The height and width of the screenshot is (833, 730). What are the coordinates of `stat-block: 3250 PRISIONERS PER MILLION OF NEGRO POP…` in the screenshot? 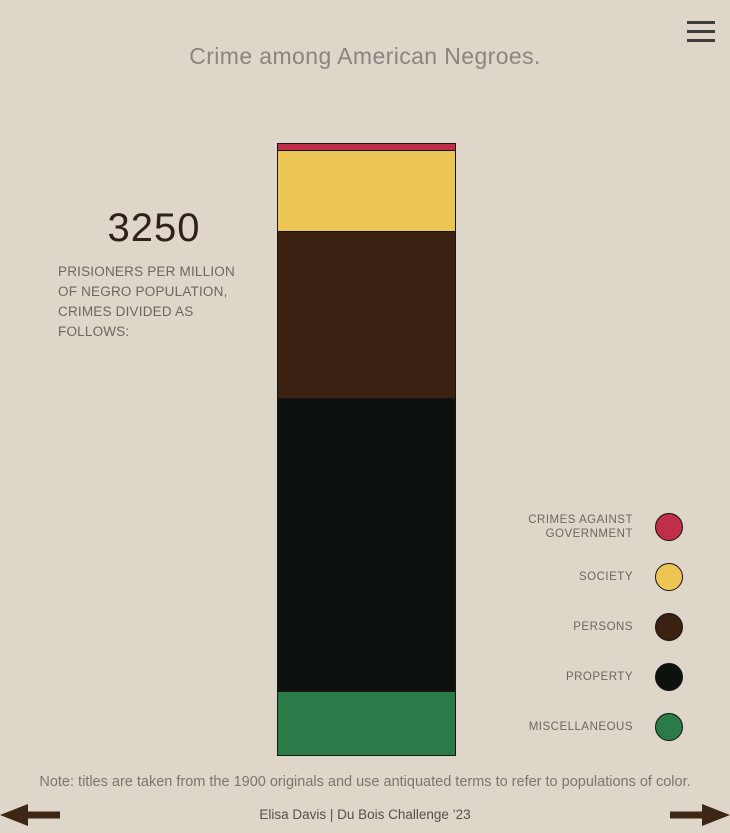 It's located at (154, 274).